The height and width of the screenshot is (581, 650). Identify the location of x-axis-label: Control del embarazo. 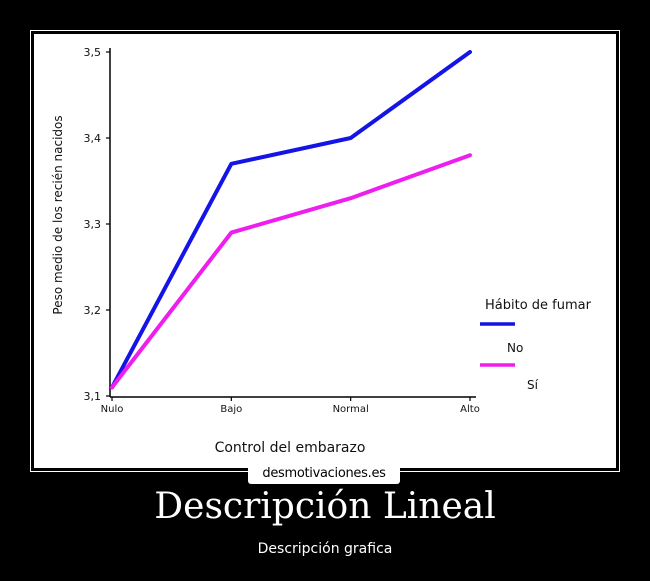
(290, 448).